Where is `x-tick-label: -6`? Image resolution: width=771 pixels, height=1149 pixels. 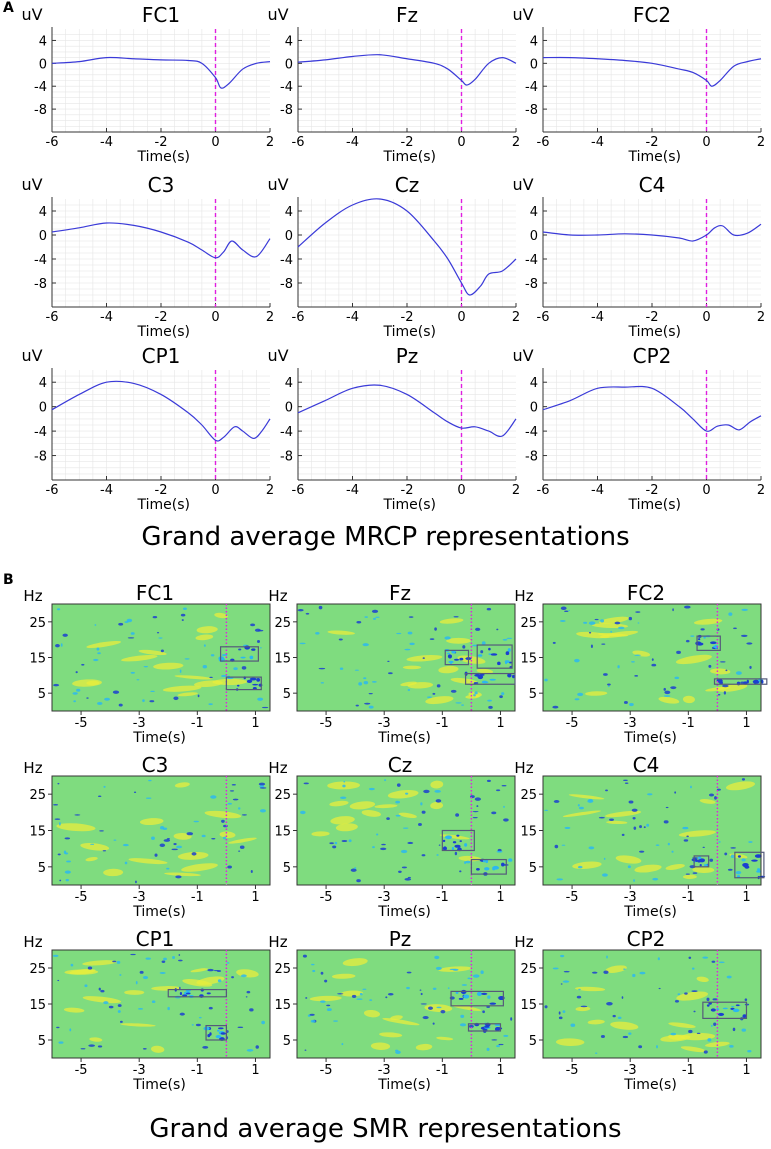
x-tick-label: -6 is located at coordinates (543, 142).